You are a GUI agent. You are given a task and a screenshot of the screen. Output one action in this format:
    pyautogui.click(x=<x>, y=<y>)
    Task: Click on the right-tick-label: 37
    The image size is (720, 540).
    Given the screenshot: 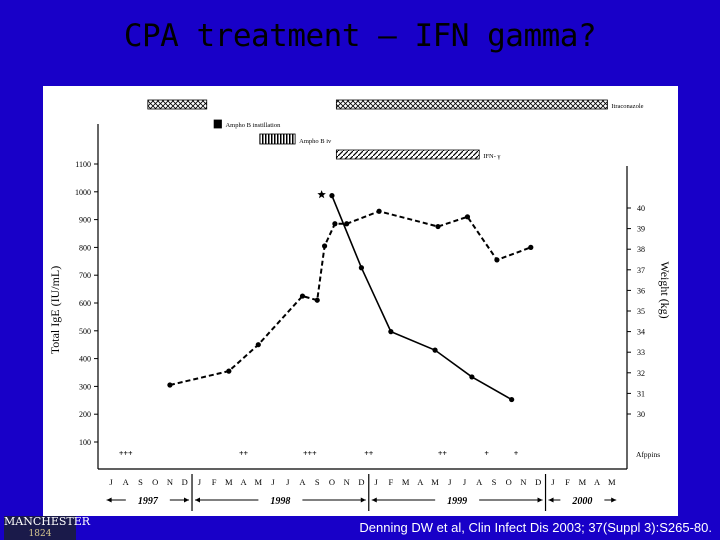 What is the action you would take?
    pyautogui.click(x=641, y=270)
    